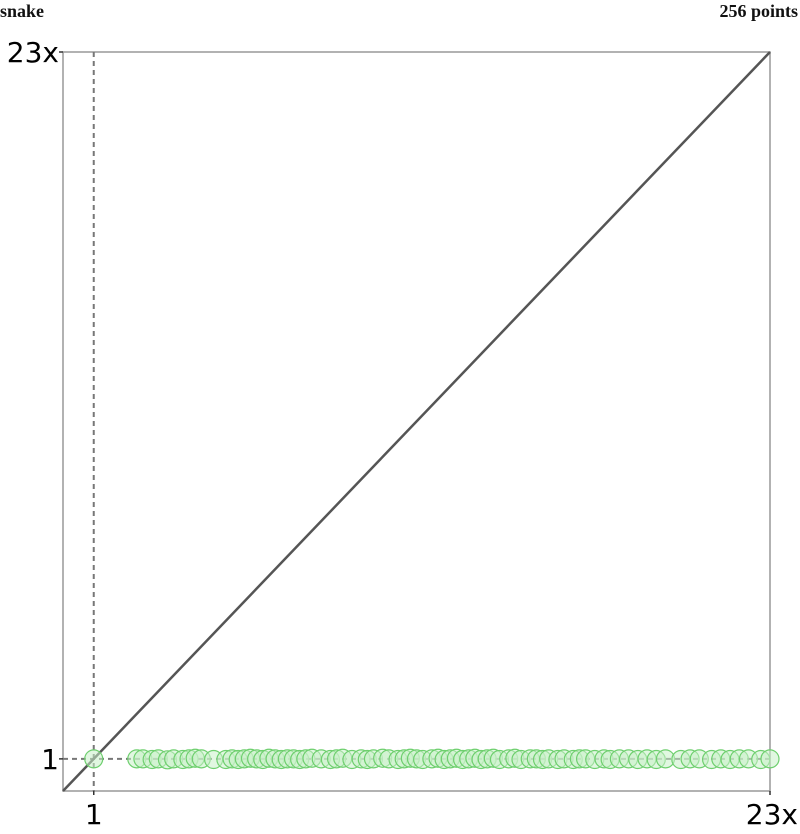 The image size is (800, 834). I want to click on chart-label-right: 256 points, so click(758, 11).